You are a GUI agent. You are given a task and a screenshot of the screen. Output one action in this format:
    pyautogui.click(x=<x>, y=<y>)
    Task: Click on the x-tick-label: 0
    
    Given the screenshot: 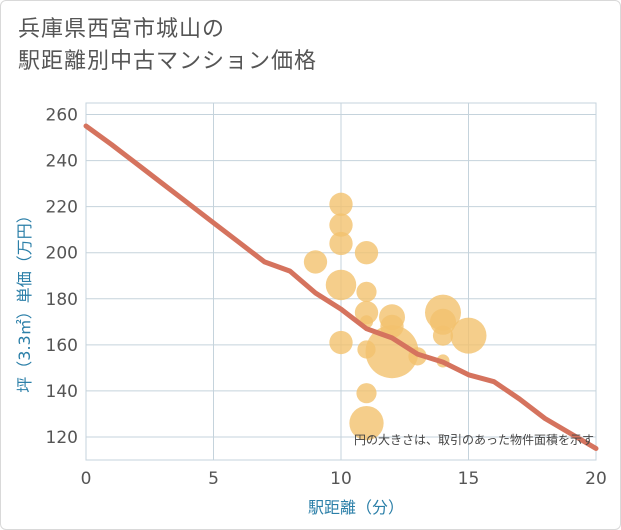 What is the action you would take?
    pyautogui.click(x=86, y=479)
    